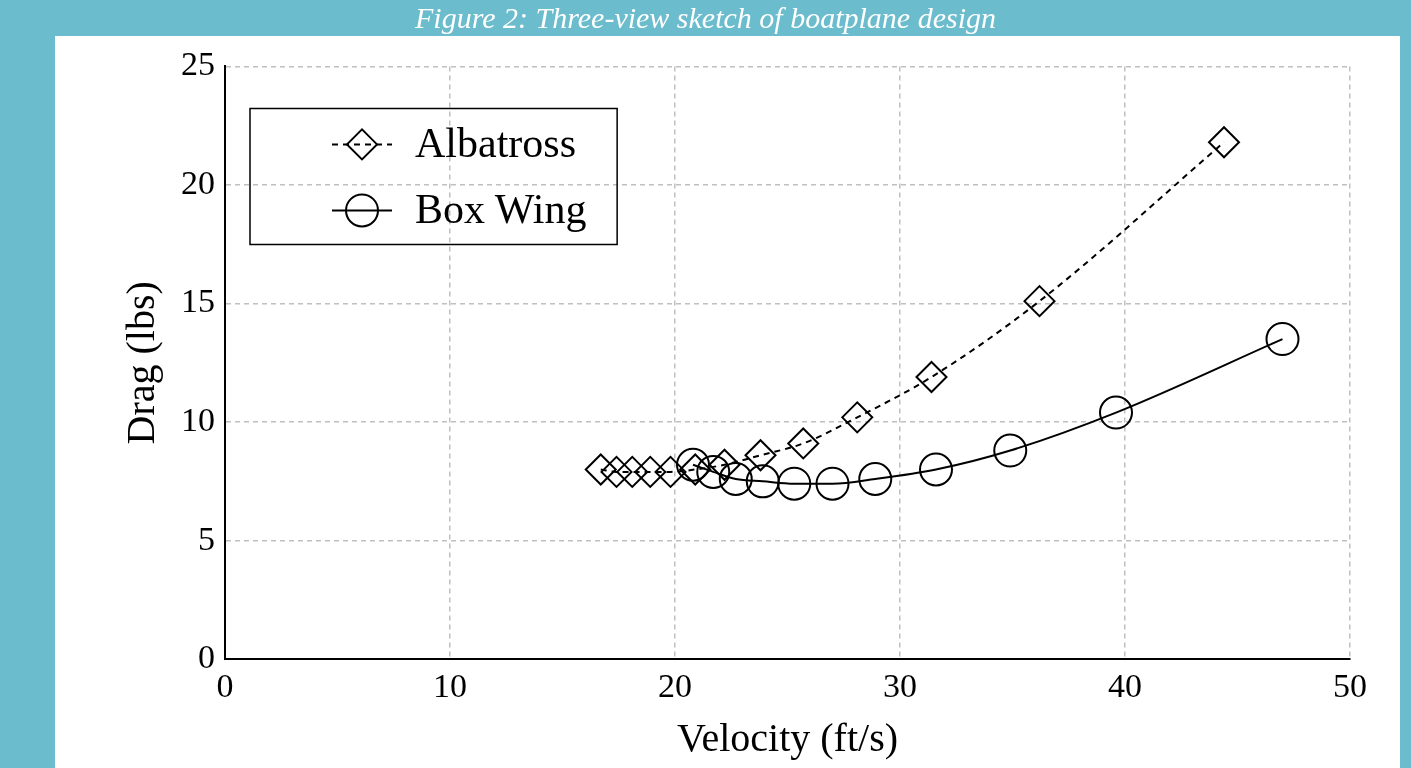 The width and height of the screenshot is (1411, 768). Describe the element at coordinates (705, 18) in the screenshot. I see `chart-title: Figure 2: Three-view sketch of boatplane design` at that location.